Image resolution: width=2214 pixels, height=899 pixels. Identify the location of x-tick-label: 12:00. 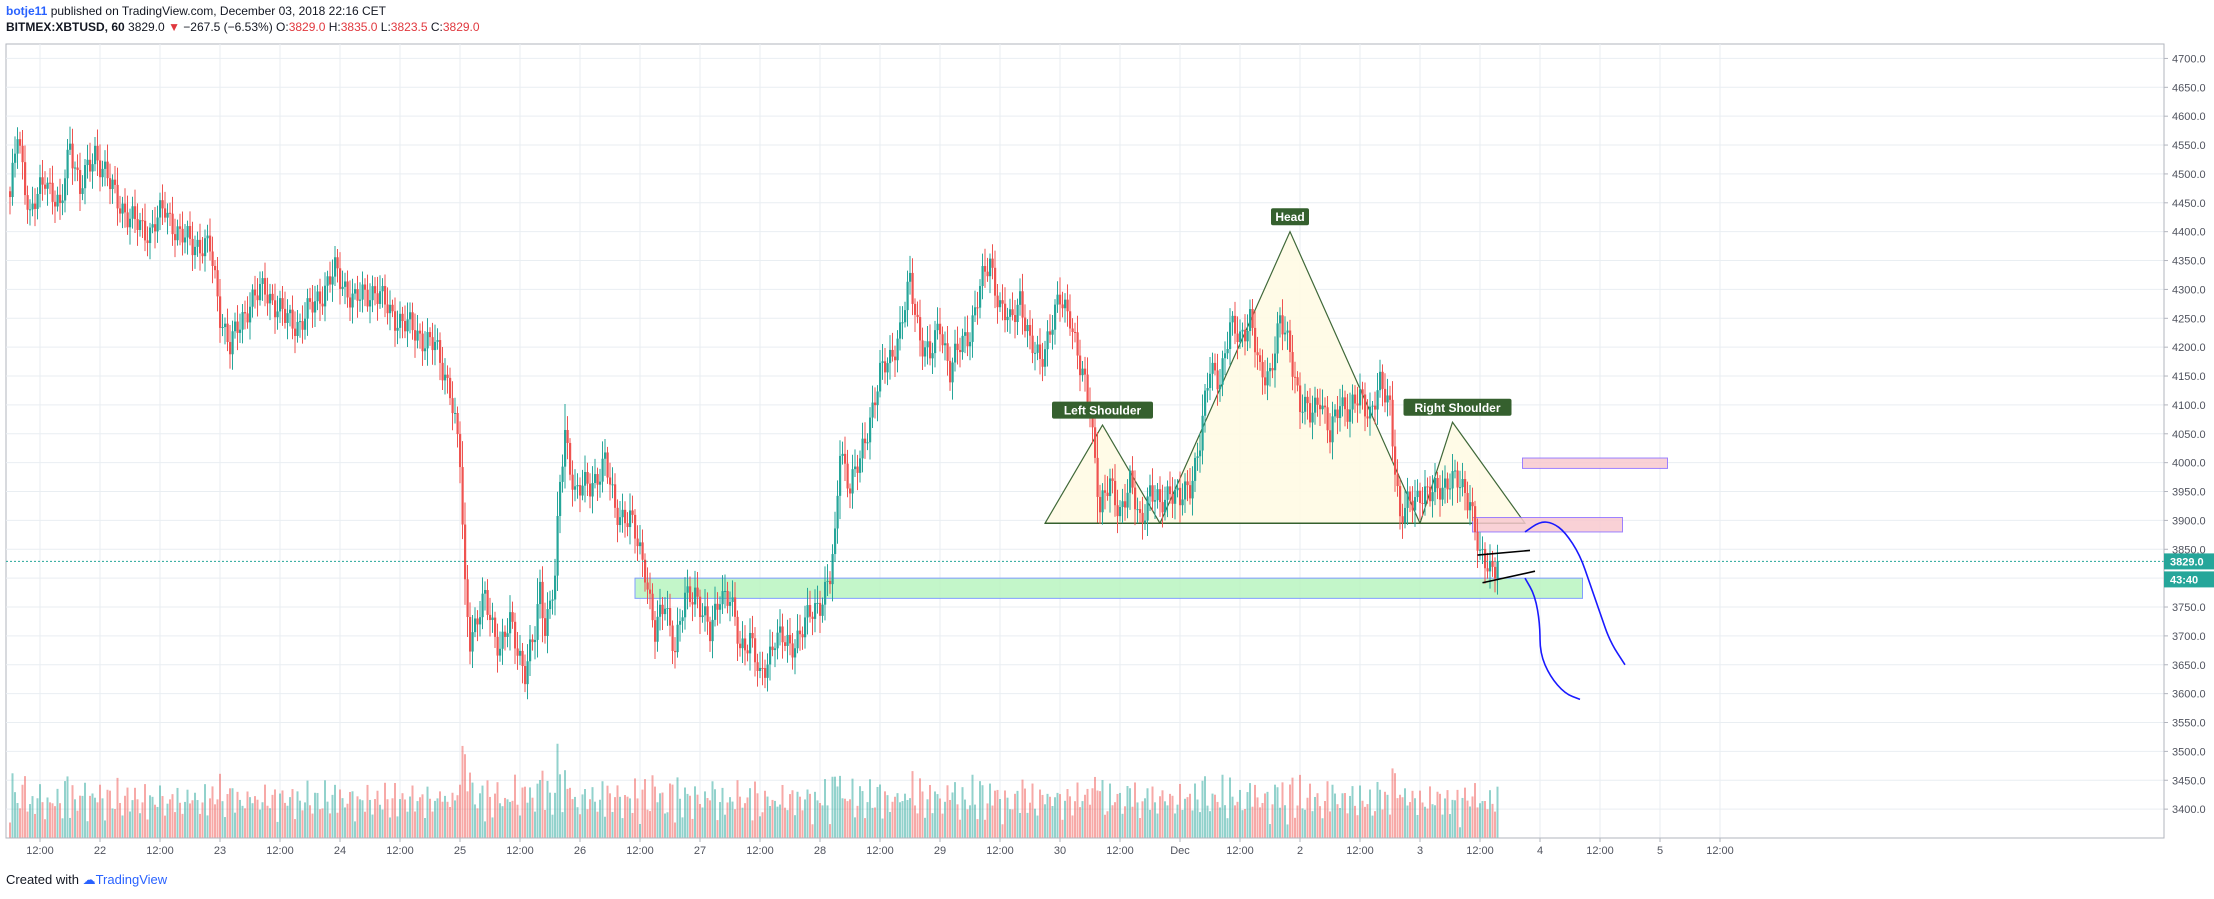
(1240, 851).